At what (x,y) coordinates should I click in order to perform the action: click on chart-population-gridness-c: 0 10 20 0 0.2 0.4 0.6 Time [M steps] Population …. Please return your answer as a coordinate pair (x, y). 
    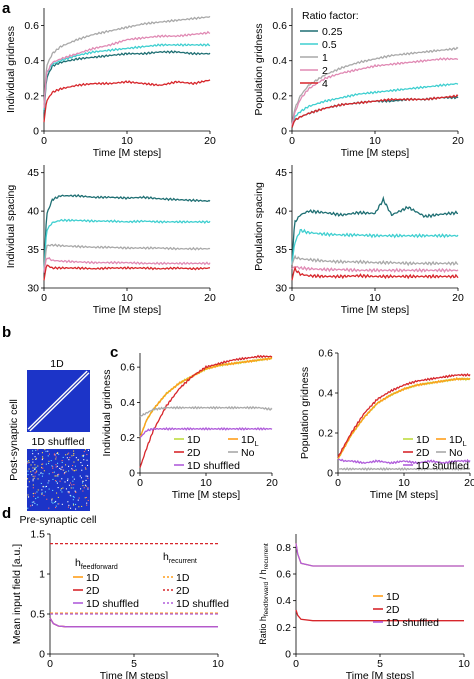
    Looking at the image, I should click on (386, 425).